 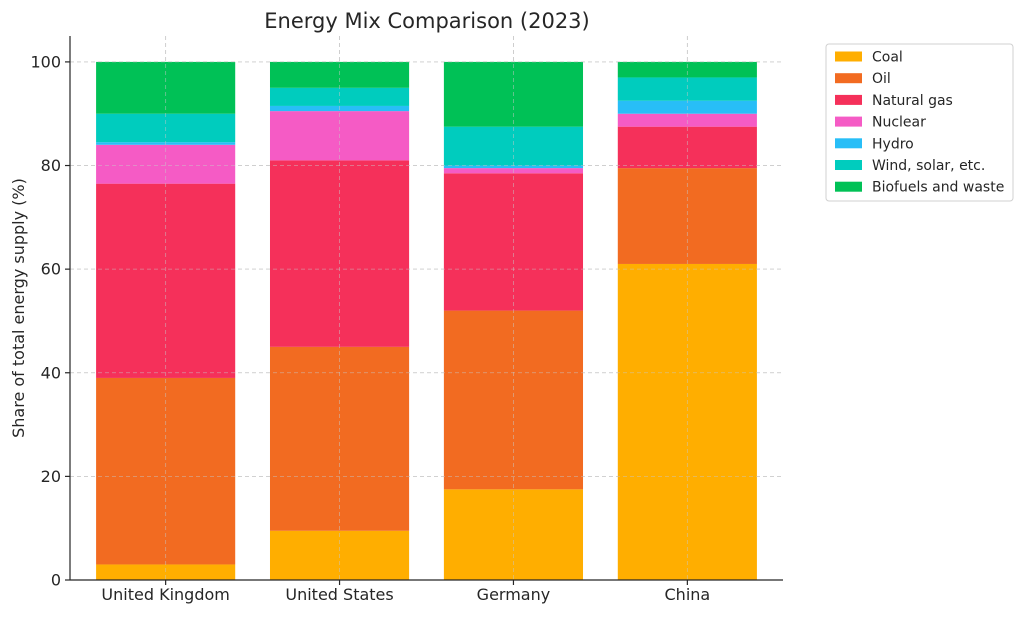 What do you see at coordinates (165, 594) in the screenshot?
I see `x-tick-label: United Kingdom` at bounding box center [165, 594].